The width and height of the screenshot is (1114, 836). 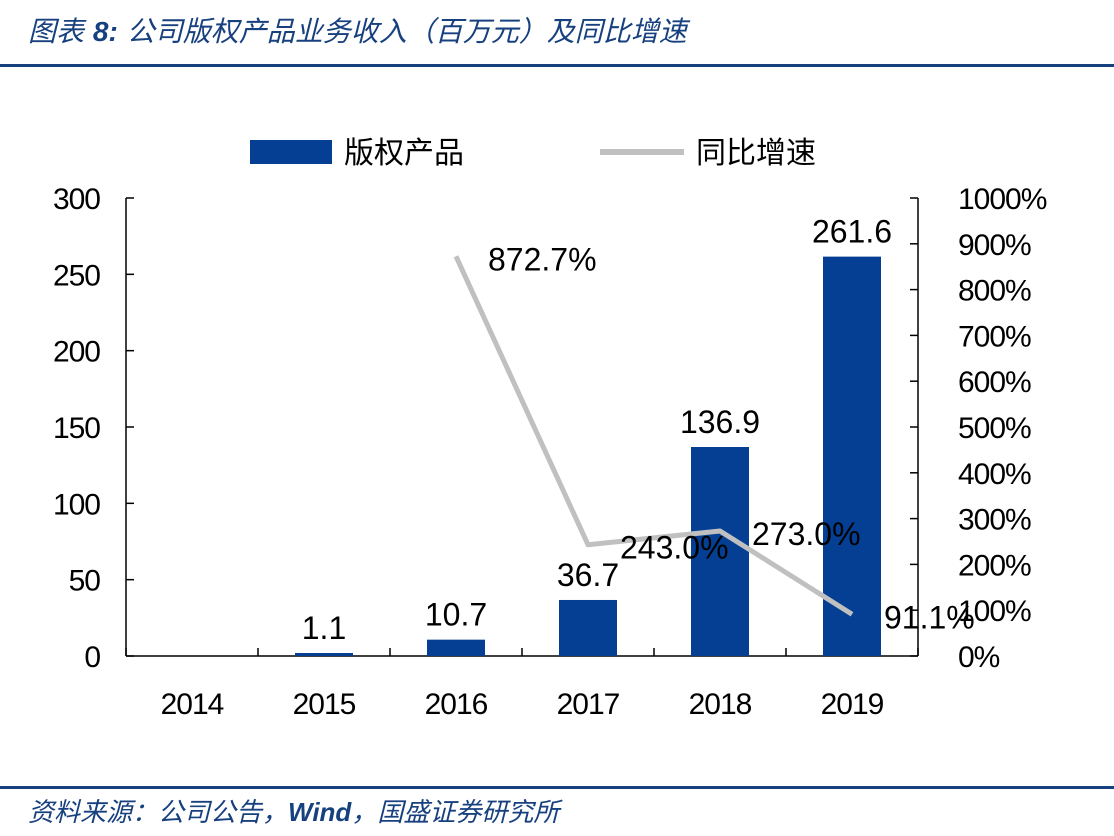 I want to click on bar-label-2016: 10.7, so click(x=456, y=615).